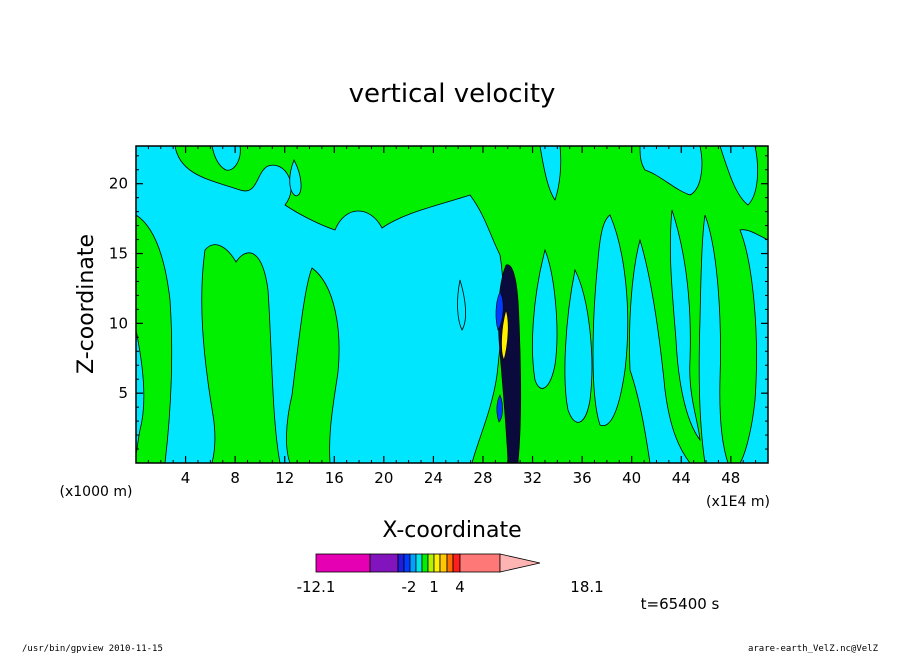 The height and width of the screenshot is (654, 904). I want to click on y-tick-label: 5, so click(123, 393).